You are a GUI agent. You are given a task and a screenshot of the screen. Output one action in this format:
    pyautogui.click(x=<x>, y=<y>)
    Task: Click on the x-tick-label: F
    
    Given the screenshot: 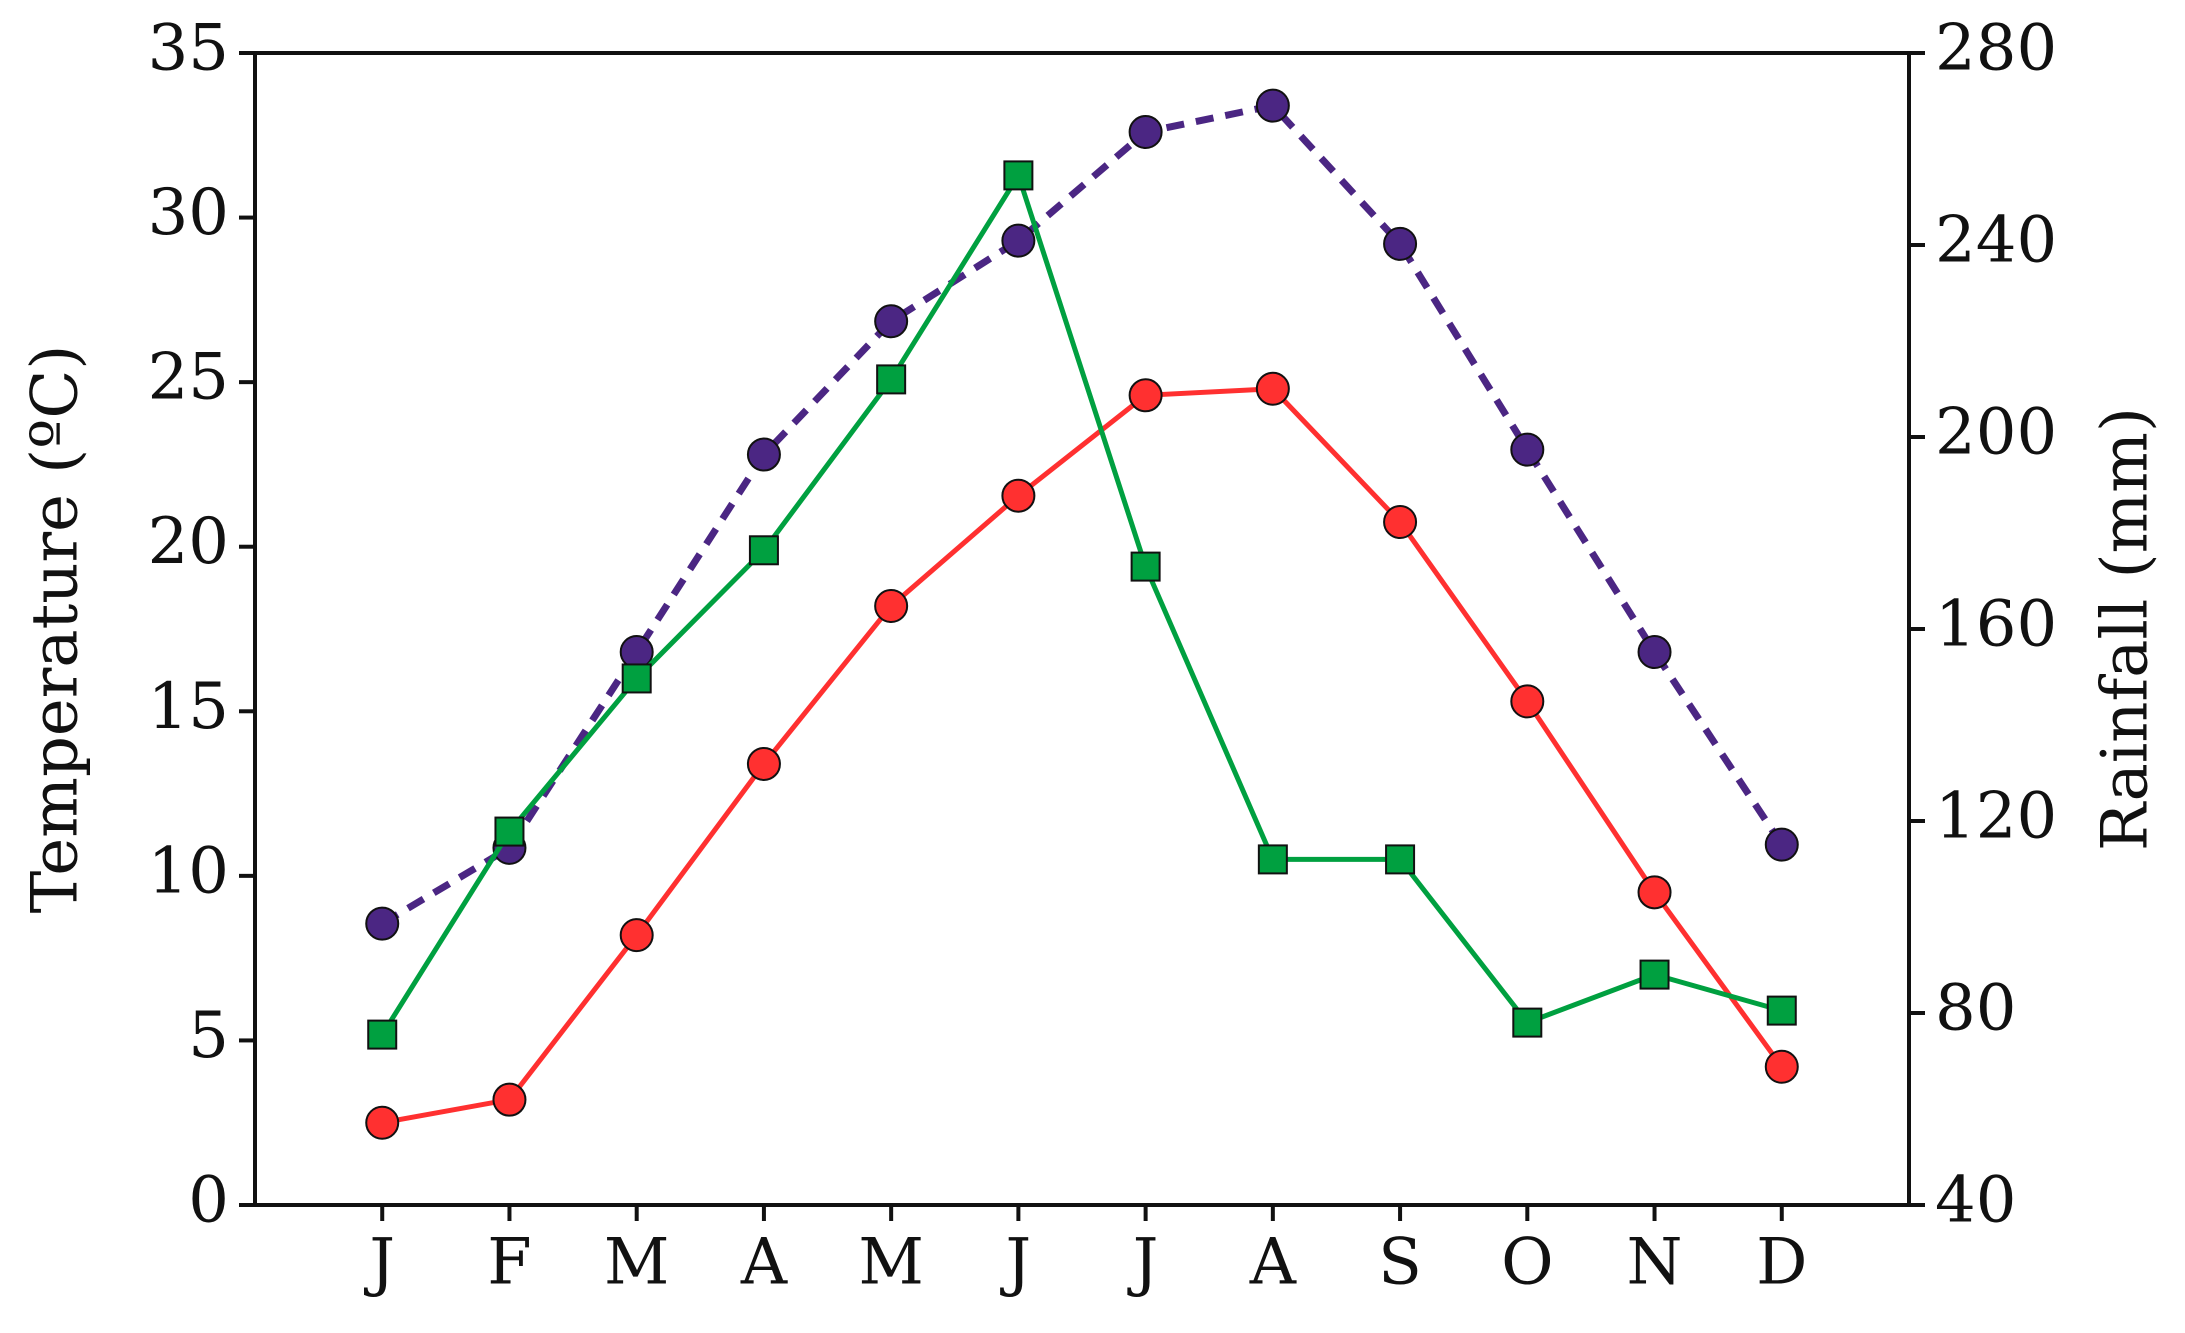 What is the action you would take?
    pyautogui.click(x=509, y=1263)
    